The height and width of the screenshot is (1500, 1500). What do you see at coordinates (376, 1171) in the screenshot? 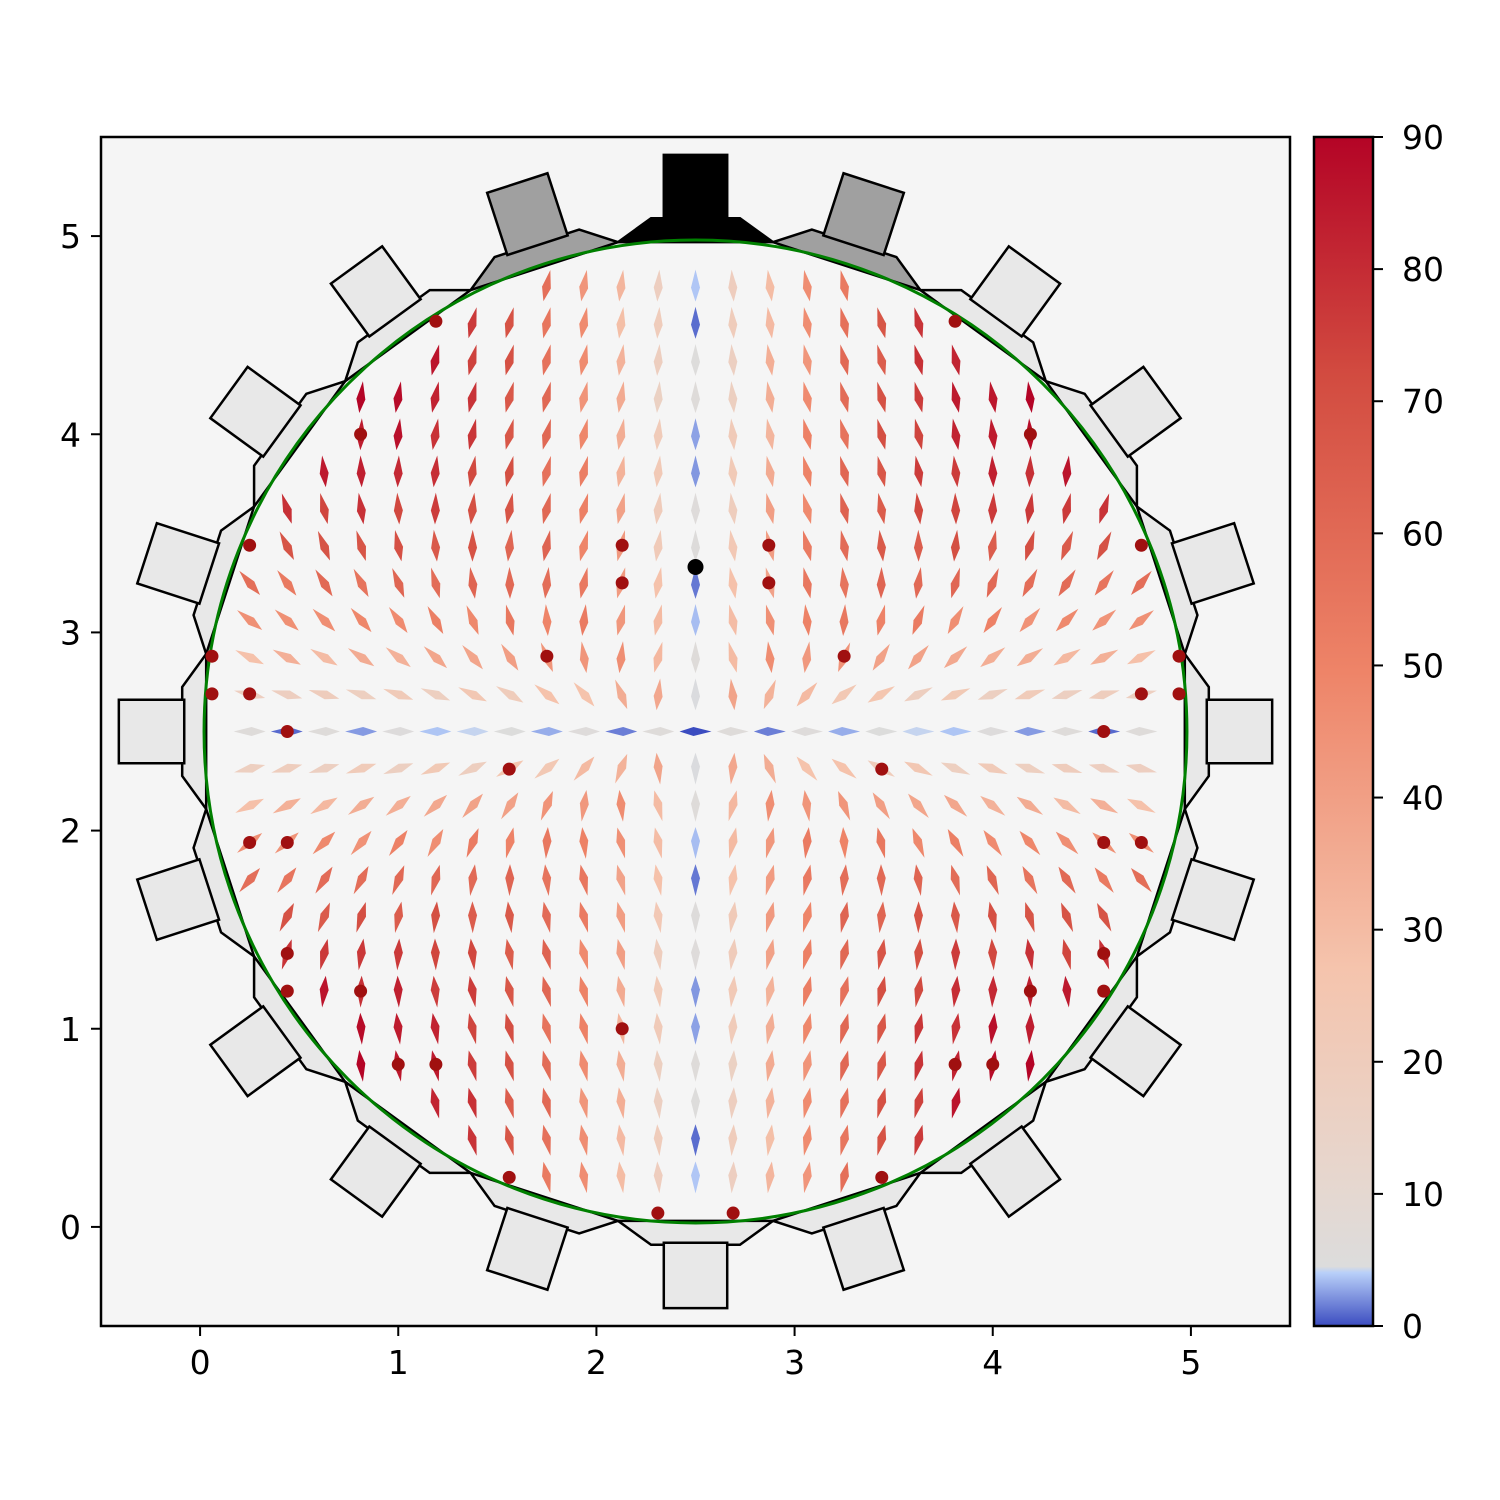
I see `ring-tab` at bounding box center [376, 1171].